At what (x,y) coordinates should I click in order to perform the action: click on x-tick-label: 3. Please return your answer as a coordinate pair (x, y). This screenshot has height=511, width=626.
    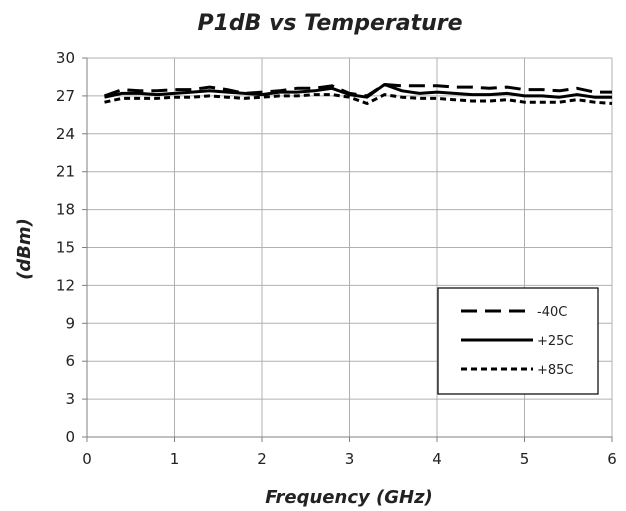
    Looking at the image, I should click on (350, 459).